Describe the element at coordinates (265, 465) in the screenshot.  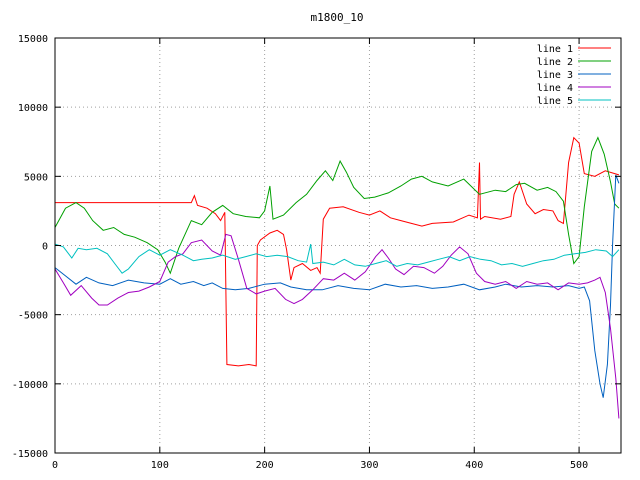
I see `x-tick-label: 200` at that location.